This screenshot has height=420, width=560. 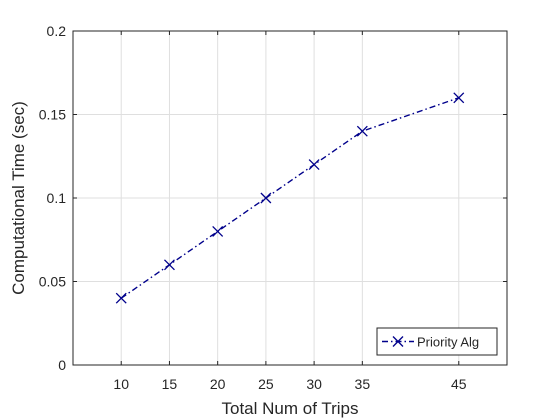 I want to click on y-tick-label: 0.1, so click(x=57, y=198).